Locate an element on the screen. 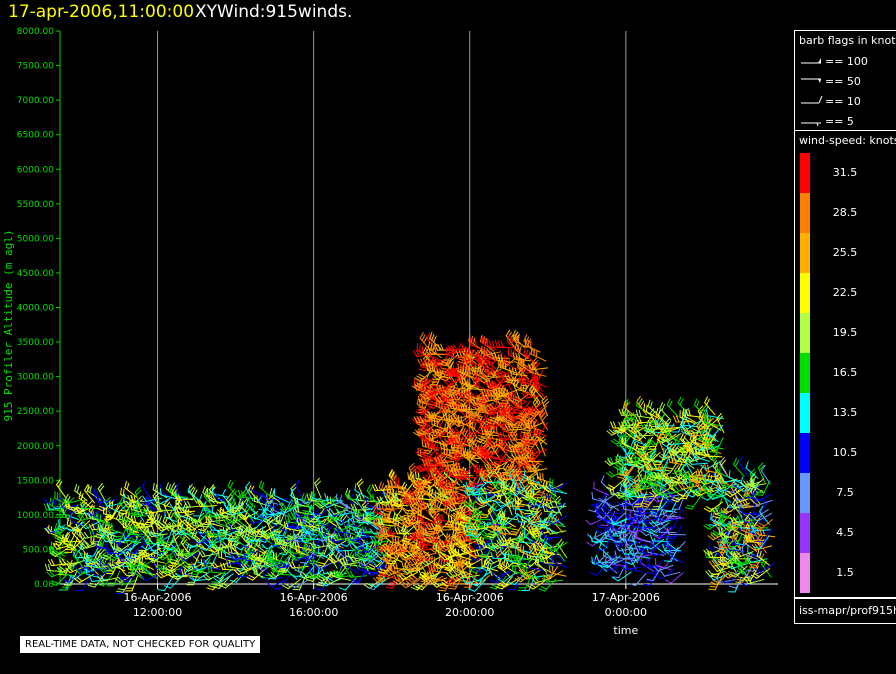 The image size is (896, 674). y-tick-label: 6000.00 is located at coordinates (35, 170).